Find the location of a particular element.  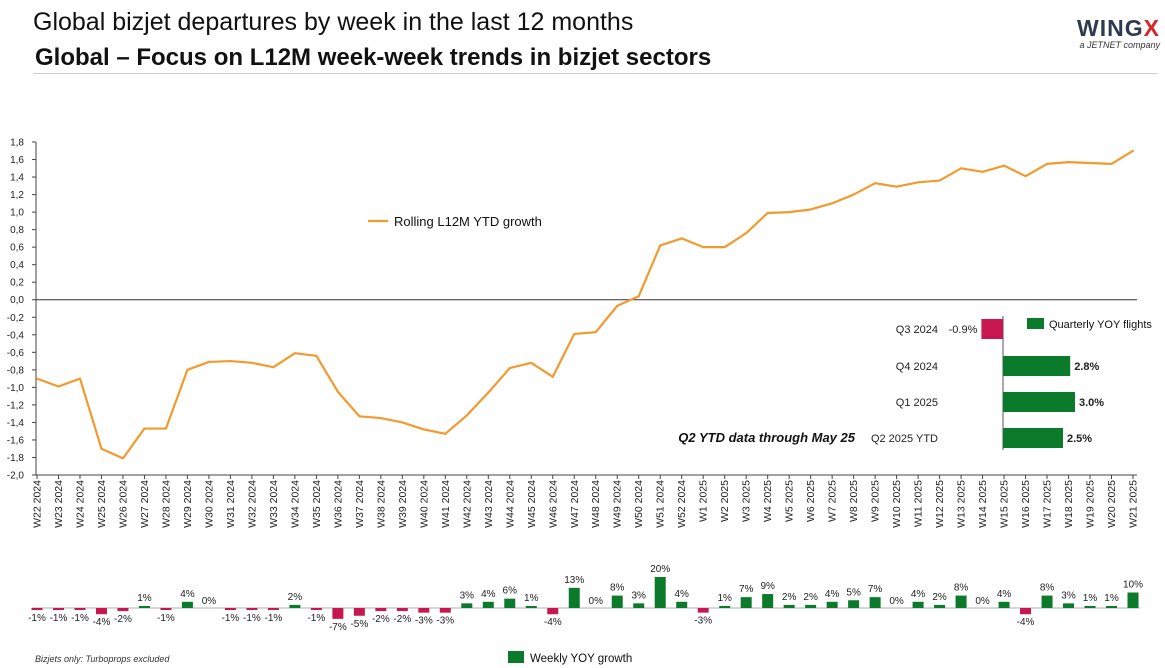

x-tick-label: W9 2025 is located at coordinates (876, 501).